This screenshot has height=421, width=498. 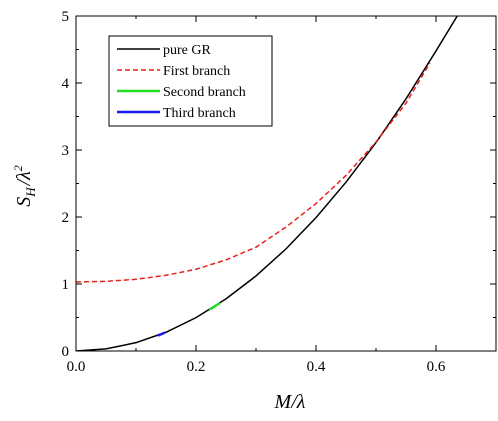 What do you see at coordinates (316, 367) in the screenshot?
I see `x-tick-label: 0.4` at bounding box center [316, 367].